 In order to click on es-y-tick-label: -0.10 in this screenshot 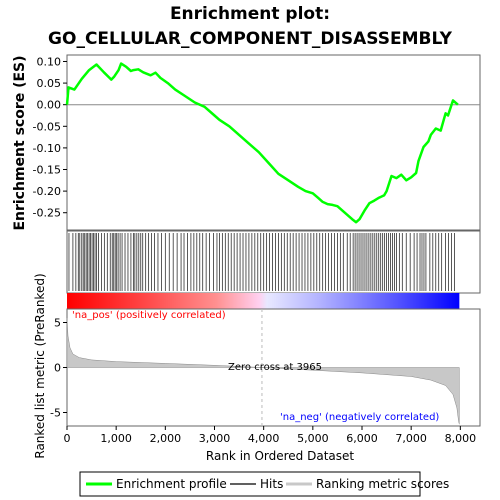, I will do `click(47, 148)`.